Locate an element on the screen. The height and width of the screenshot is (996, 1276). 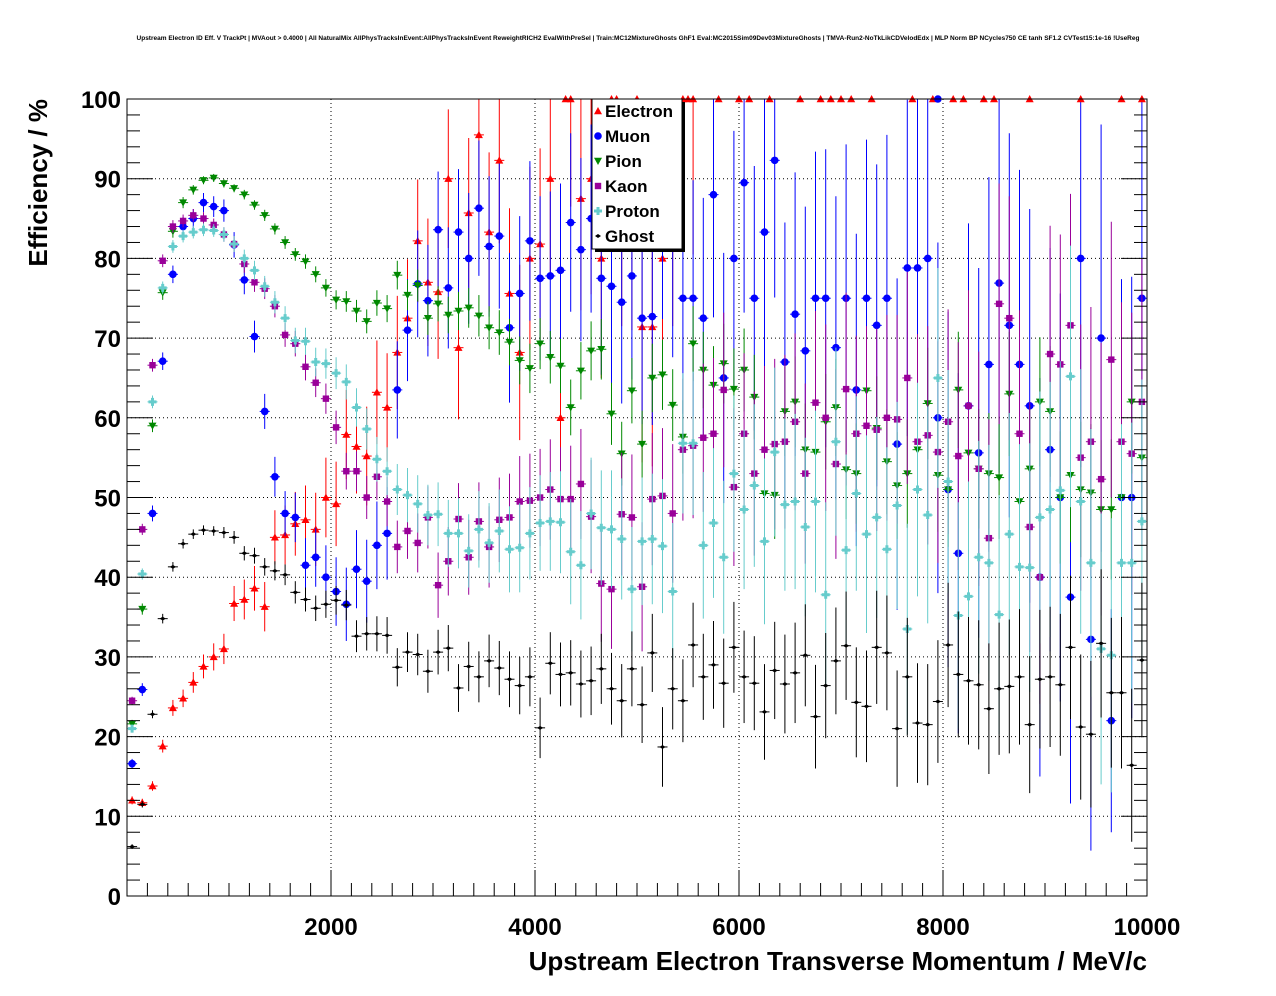
legend-label-proton: Proton is located at coordinates (632, 211).